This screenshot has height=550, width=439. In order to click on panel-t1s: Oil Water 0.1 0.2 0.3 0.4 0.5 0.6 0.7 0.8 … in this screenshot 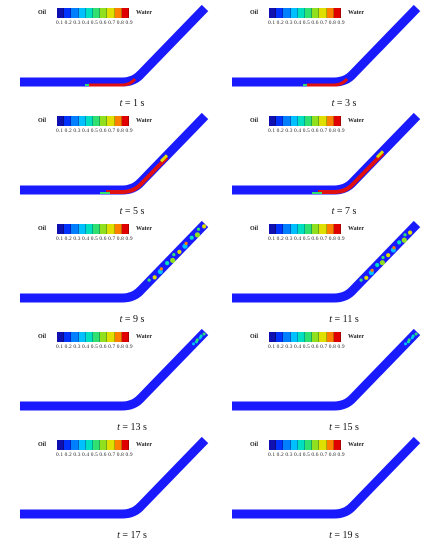, I will do `click(118, 58)`.